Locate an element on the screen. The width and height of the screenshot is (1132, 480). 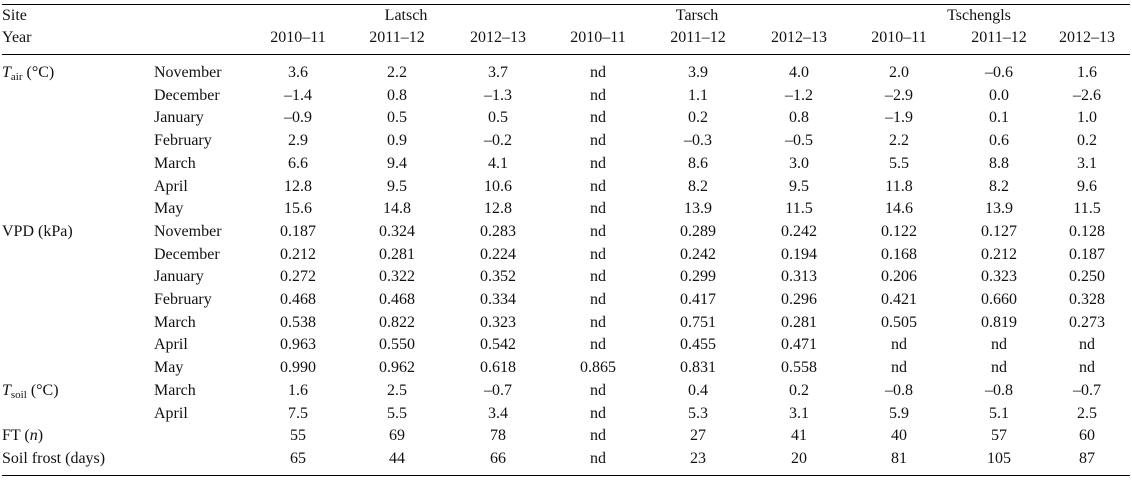
header-rule is located at coordinates (566, 54).